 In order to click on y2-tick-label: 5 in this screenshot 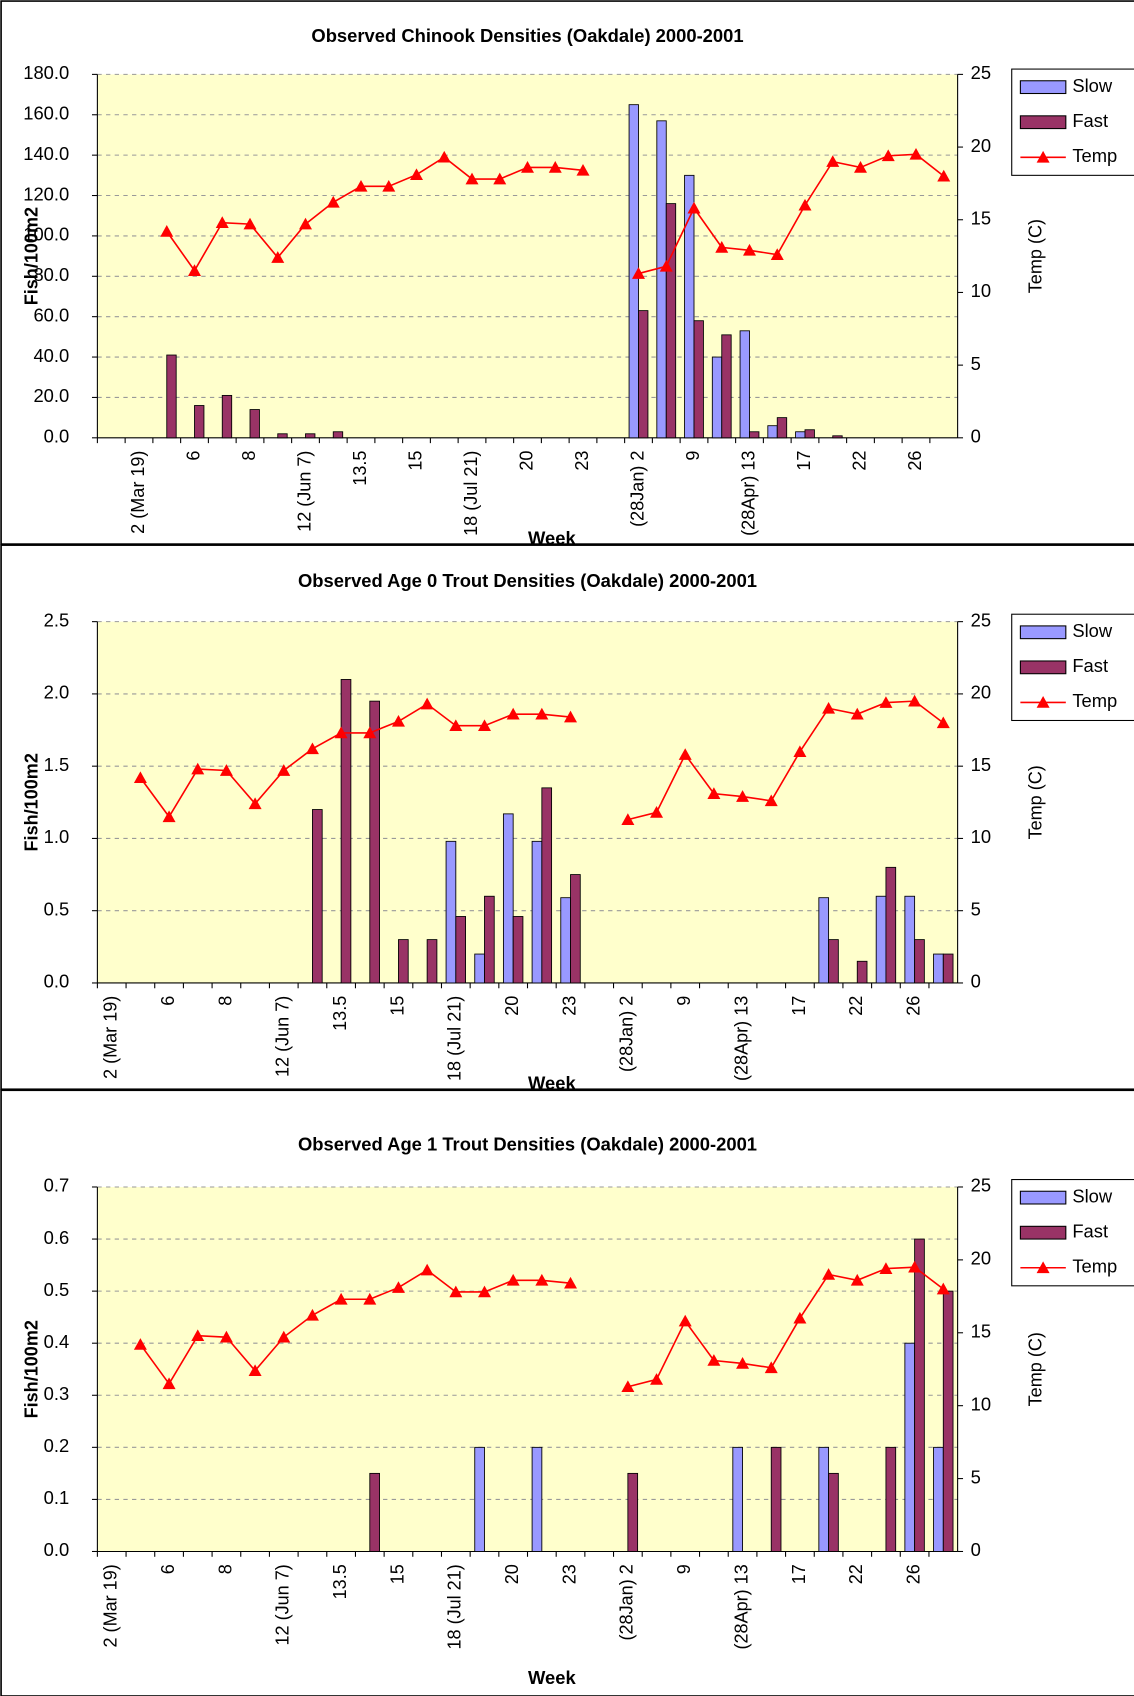, I will do `click(976, 909)`.